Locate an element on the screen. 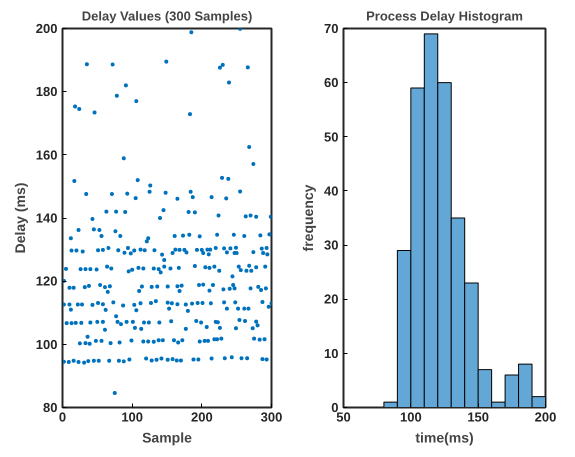  y-tick-label: 140 is located at coordinates (47, 218).